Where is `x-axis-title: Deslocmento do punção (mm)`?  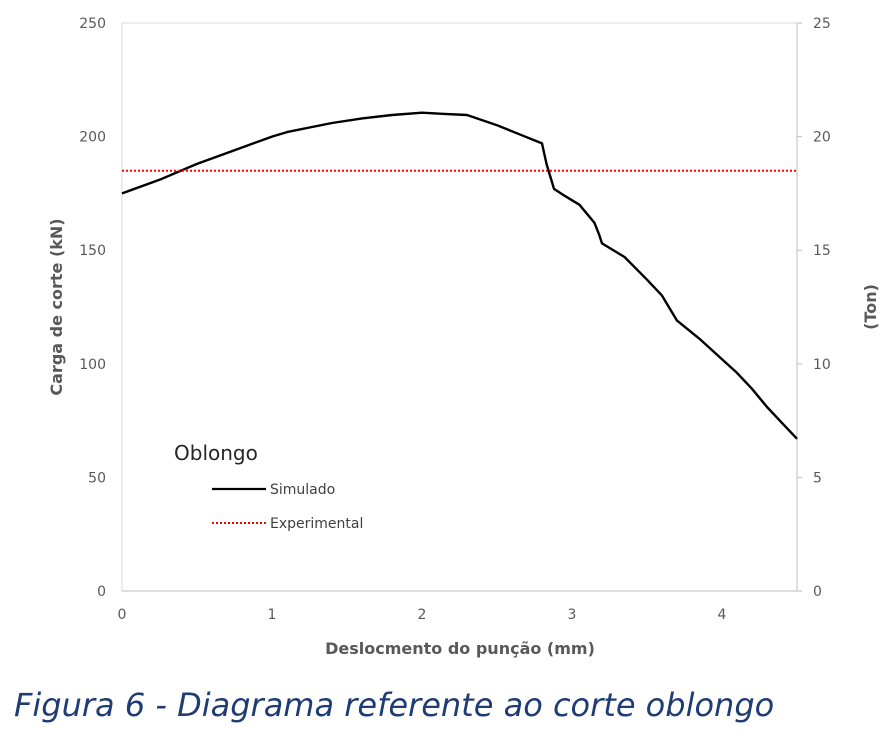 x-axis-title: Deslocmento do punção (mm) is located at coordinates (460, 648).